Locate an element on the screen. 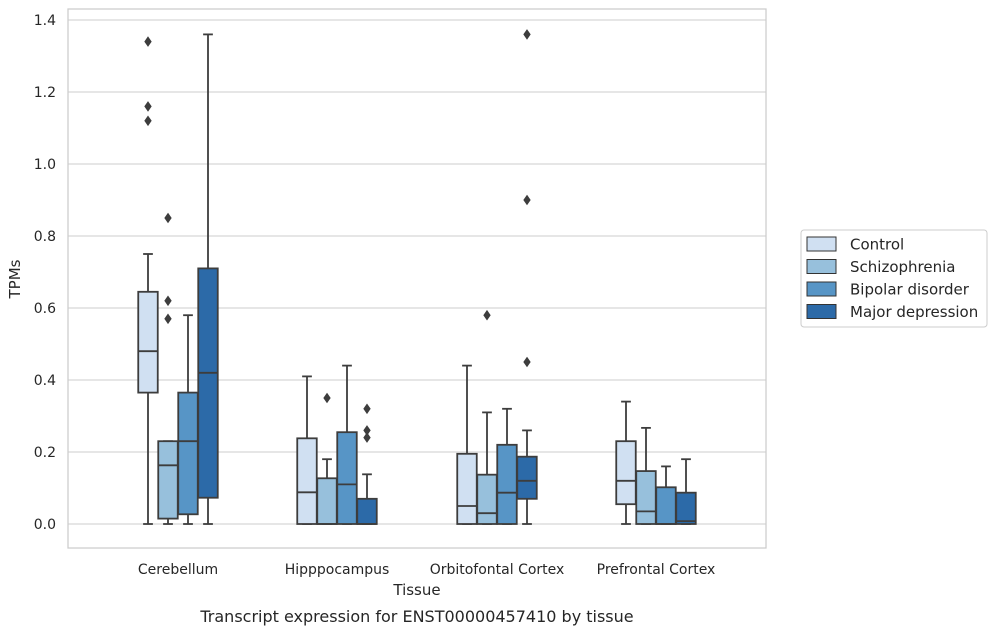  y-tick-label: 1.2 is located at coordinates (45, 93).